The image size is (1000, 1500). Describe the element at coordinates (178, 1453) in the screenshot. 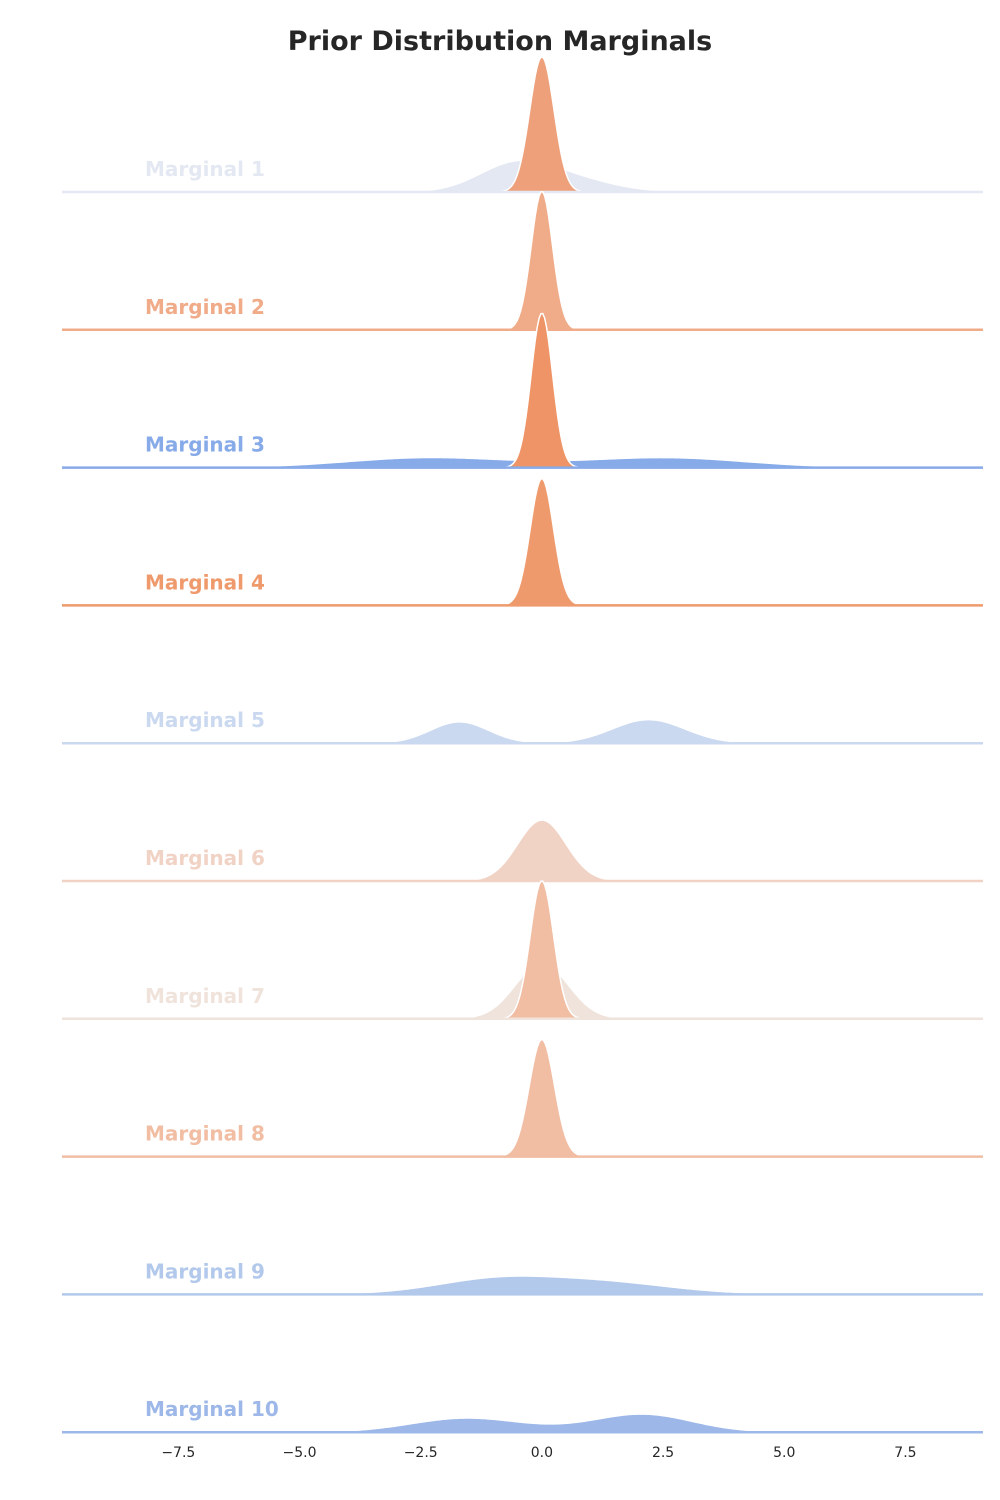

I see `x-tick-label: −7.5` at that location.